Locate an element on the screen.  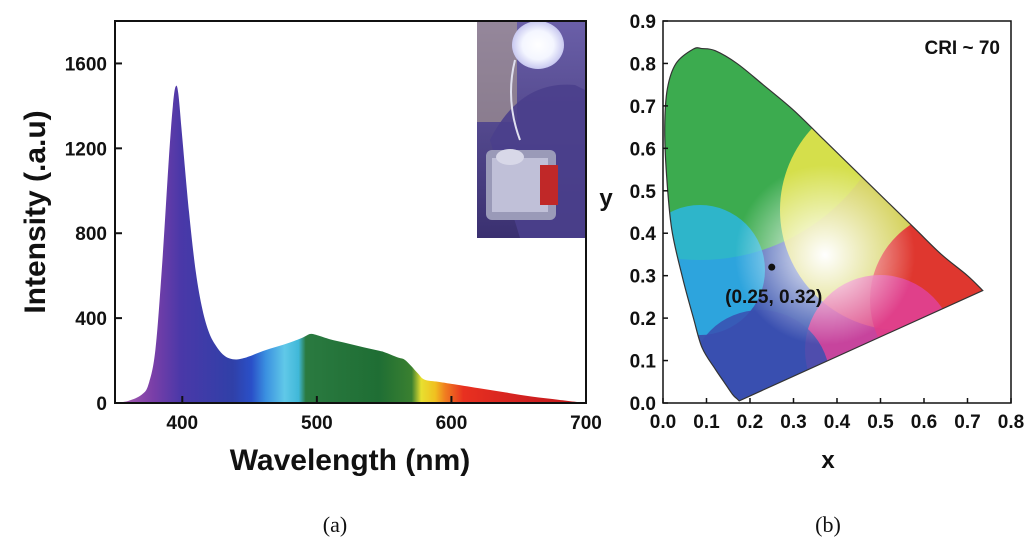
y-tick-label-b: 0.6 is located at coordinates (643, 149).